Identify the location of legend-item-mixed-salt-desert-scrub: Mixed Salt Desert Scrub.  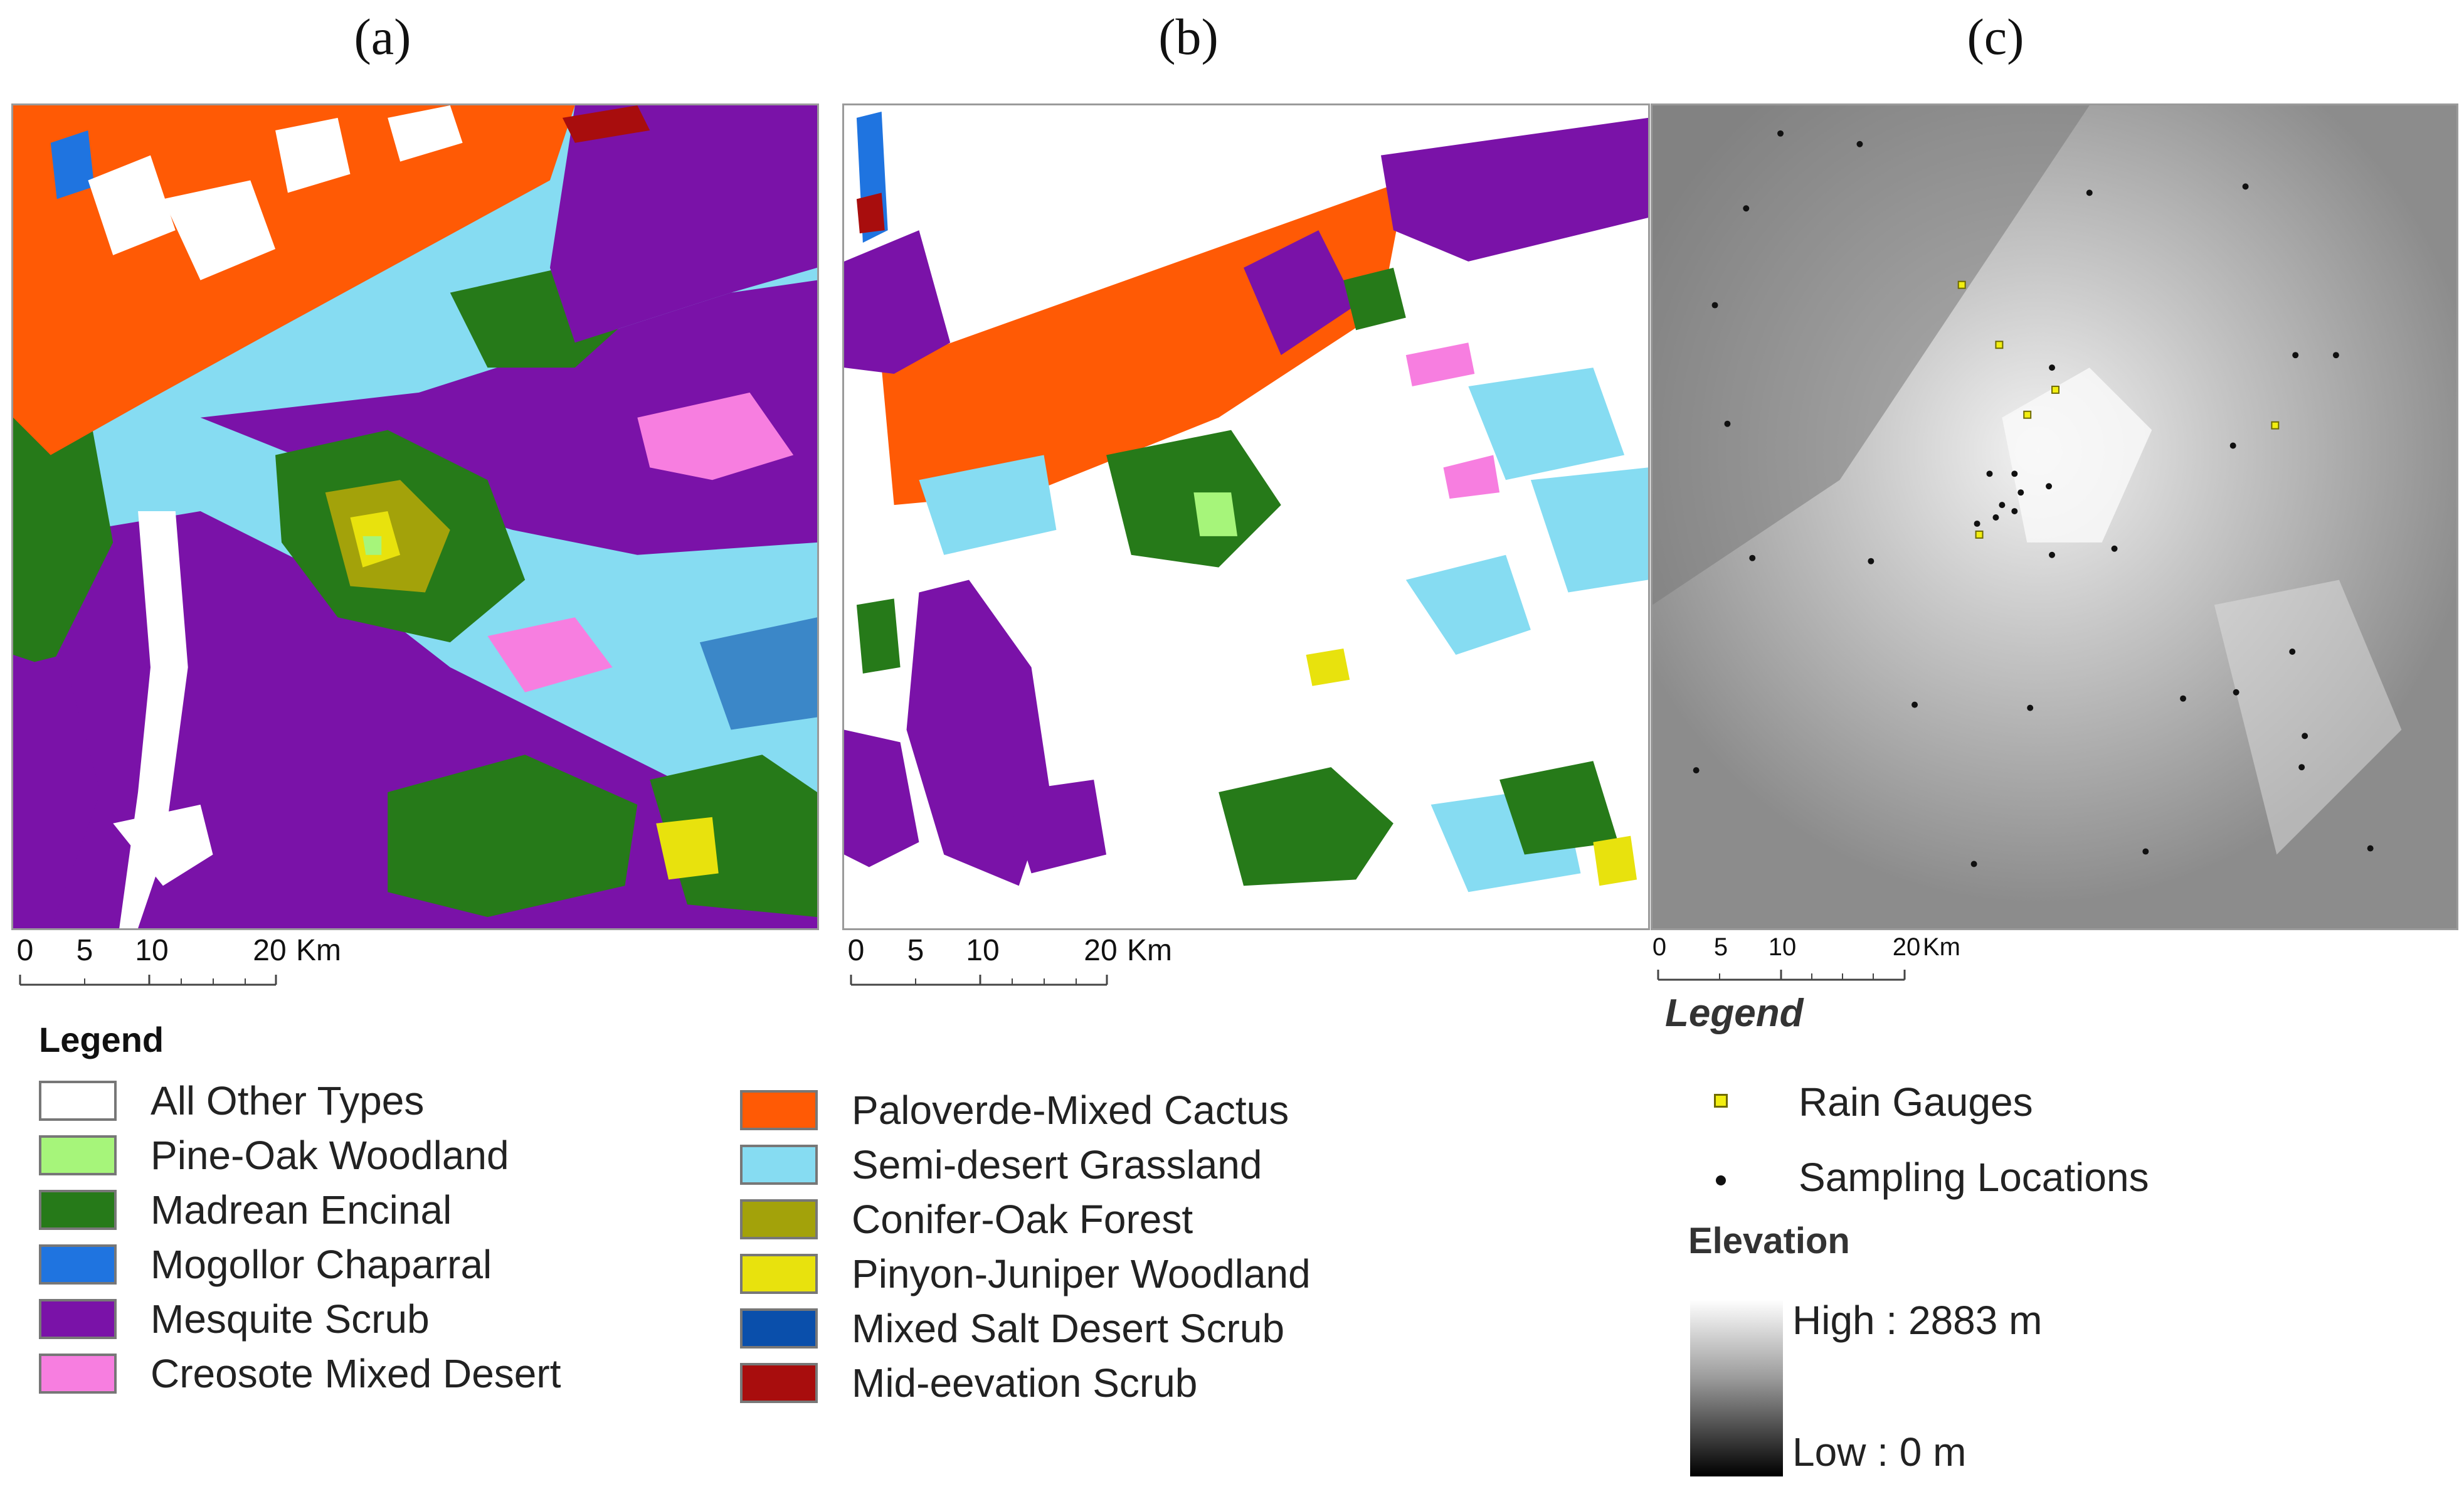
(1012, 1328).